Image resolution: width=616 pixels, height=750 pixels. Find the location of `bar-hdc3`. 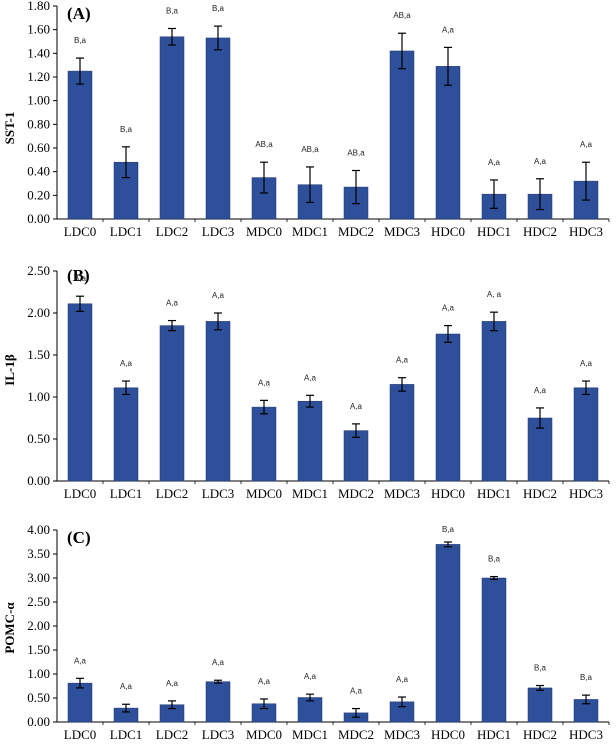

bar-hdc3 is located at coordinates (586, 434).